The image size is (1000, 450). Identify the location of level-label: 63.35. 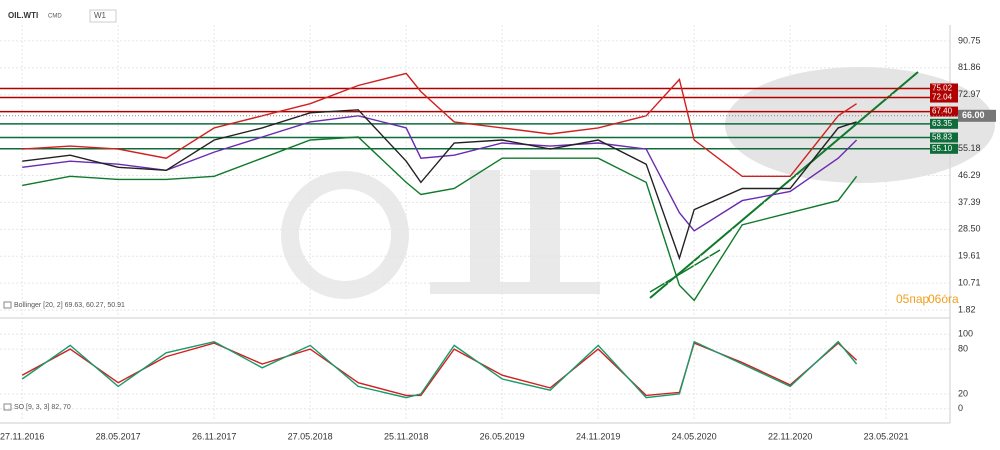
(942, 123).